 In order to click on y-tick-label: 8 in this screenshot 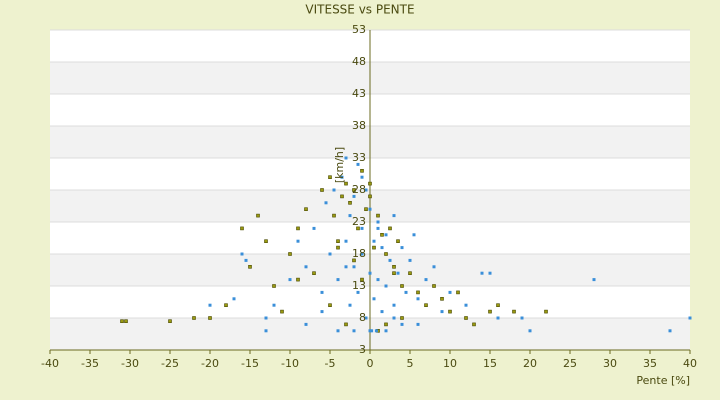, I will do `click(362, 317)`.